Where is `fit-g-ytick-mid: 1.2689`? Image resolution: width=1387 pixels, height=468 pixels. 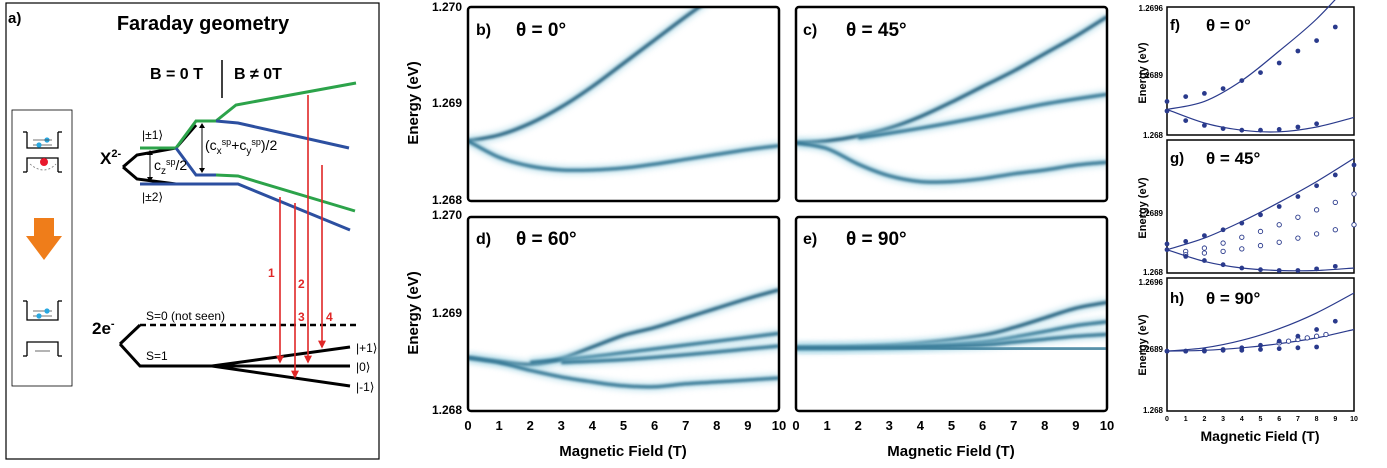 fit-g-ytick-mid: 1.2689 is located at coordinates (1151, 213).